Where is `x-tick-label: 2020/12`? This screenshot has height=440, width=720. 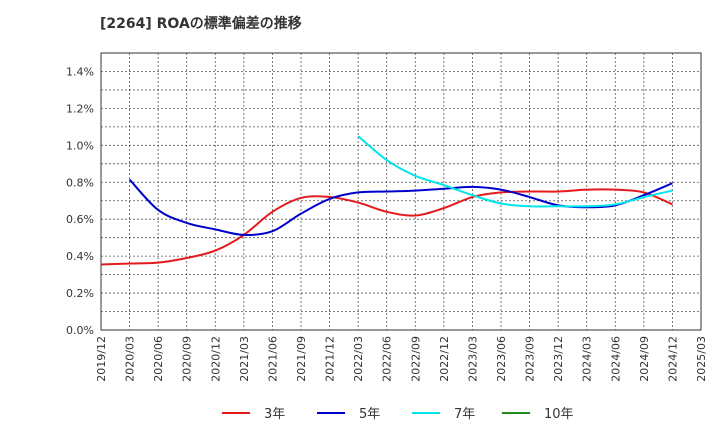
x-tick-label: 2020/12 is located at coordinates (215, 359).